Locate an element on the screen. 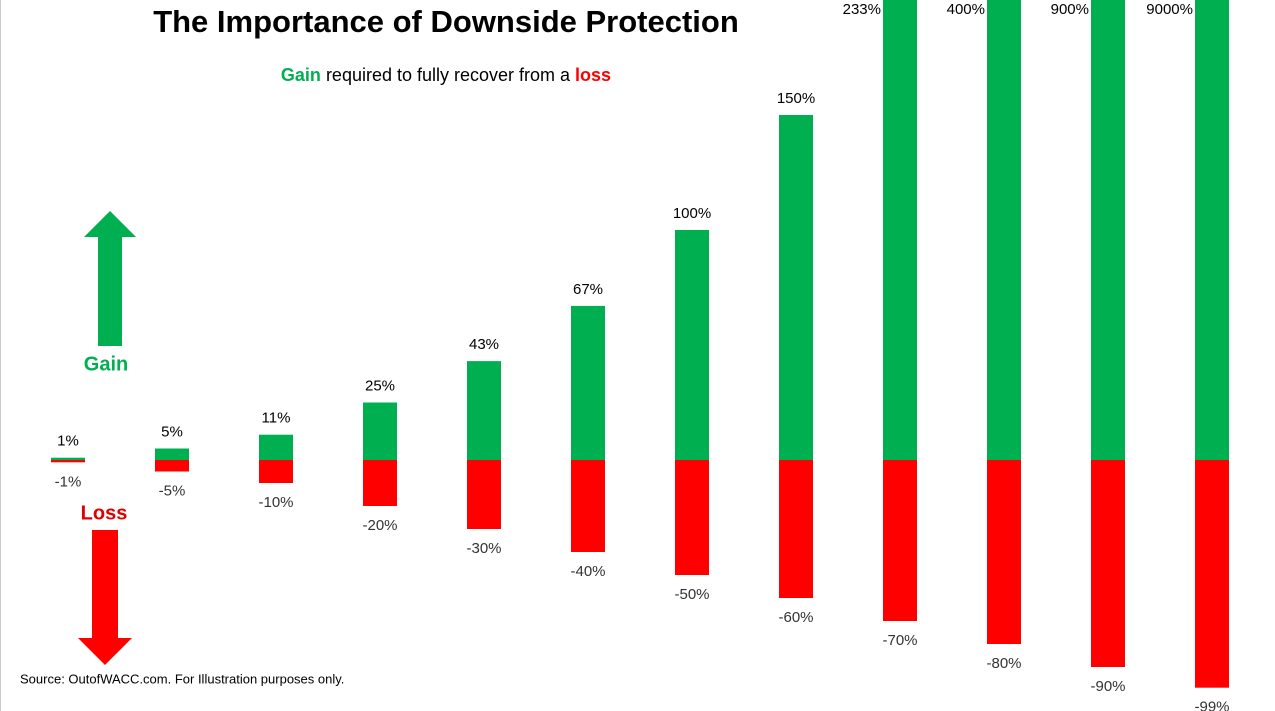 The width and height of the screenshot is (1275, 711). loss-arrow-label: Loss is located at coordinates (104, 513).